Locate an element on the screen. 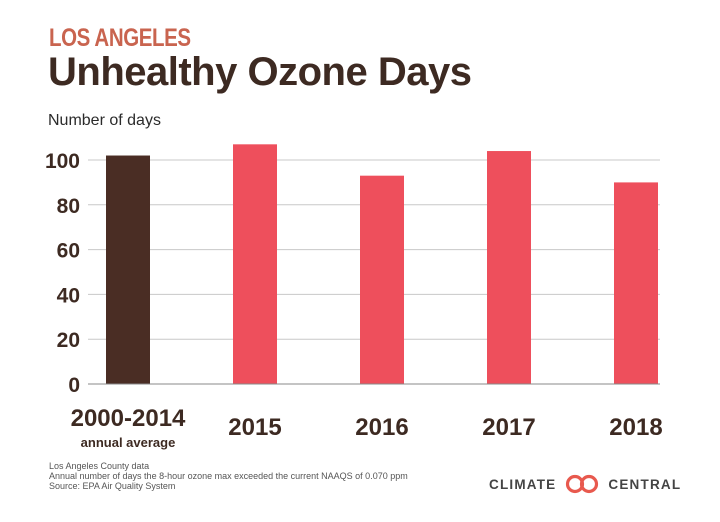 This screenshot has height=522, width=720. x-tick-label: 2000-2014 is located at coordinates (128, 418).